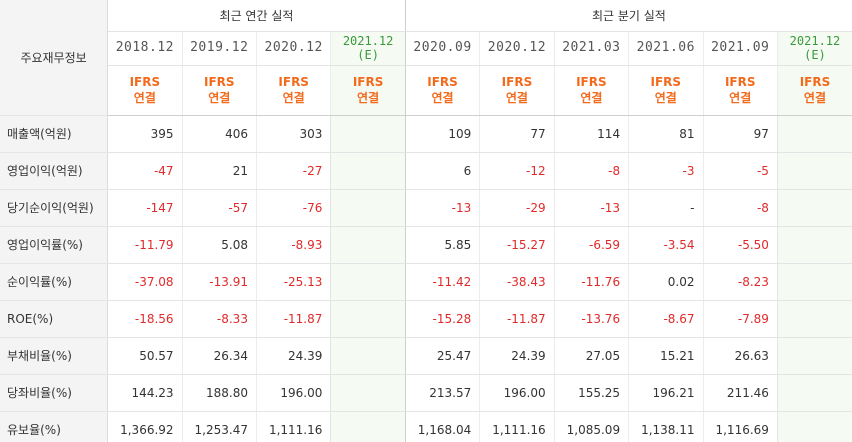  What do you see at coordinates (665, 426) in the screenshot?
I see `table-cell: 1,138.11` at bounding box center [665, 426].